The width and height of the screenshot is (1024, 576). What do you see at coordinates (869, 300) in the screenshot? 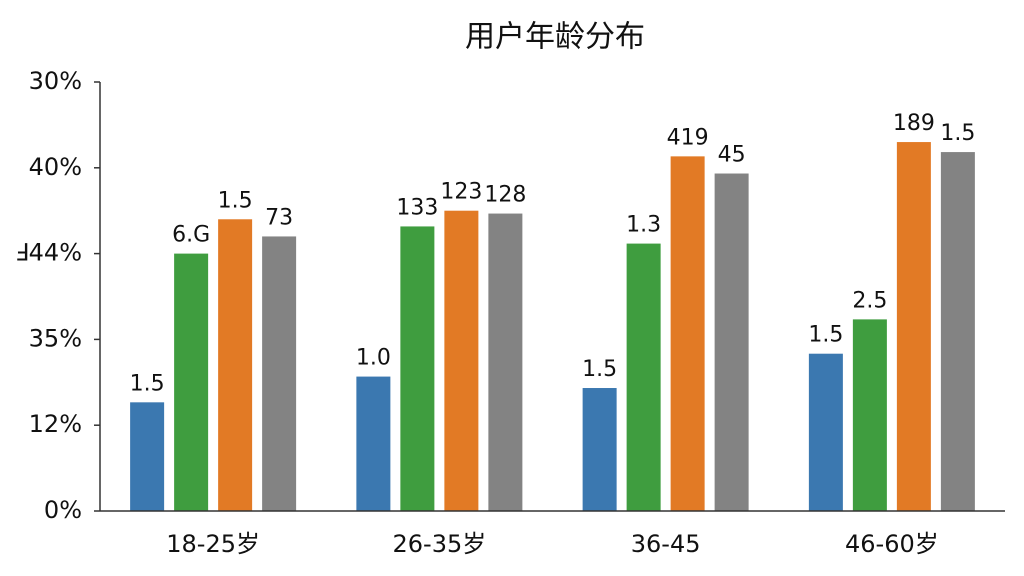
I see `data-label: 2.5` at bounding box center [869, 300].